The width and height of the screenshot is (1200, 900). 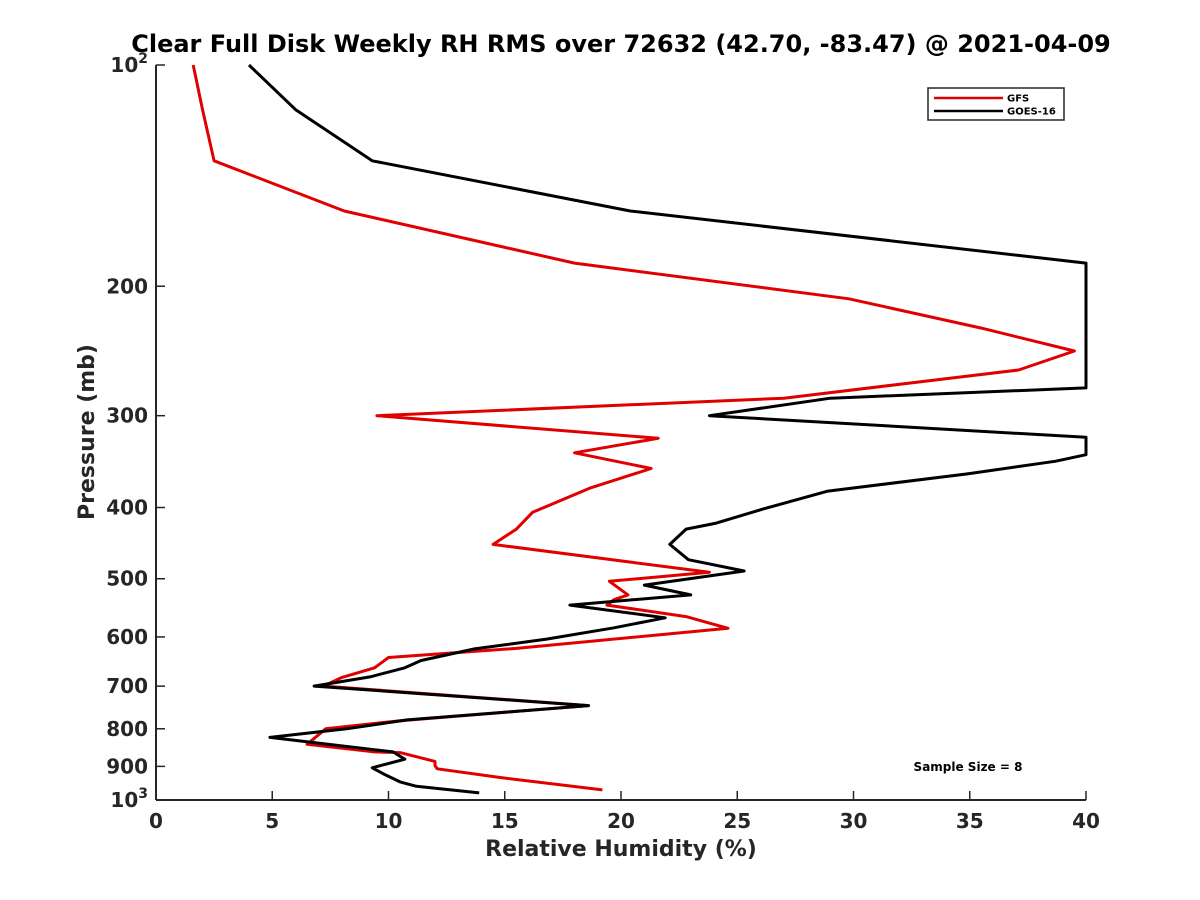 What do you see at coordinates (129, 64) in the screenshot?
I see `y-tick-label: 10²` at bounding box center [129, 64].